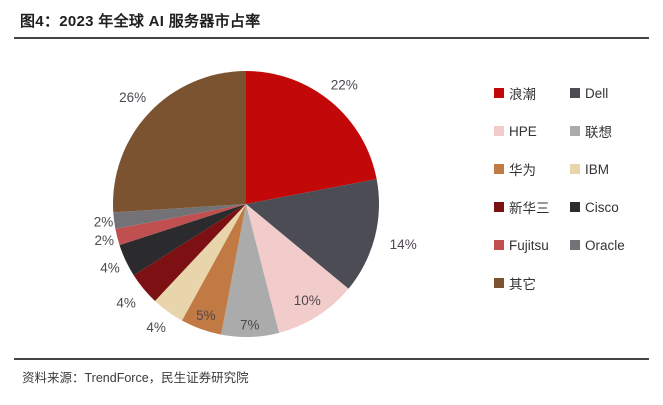 This screenshot has width=663, height=405. I want to click on pie-label-HPE: 10%, so click(307, 300).